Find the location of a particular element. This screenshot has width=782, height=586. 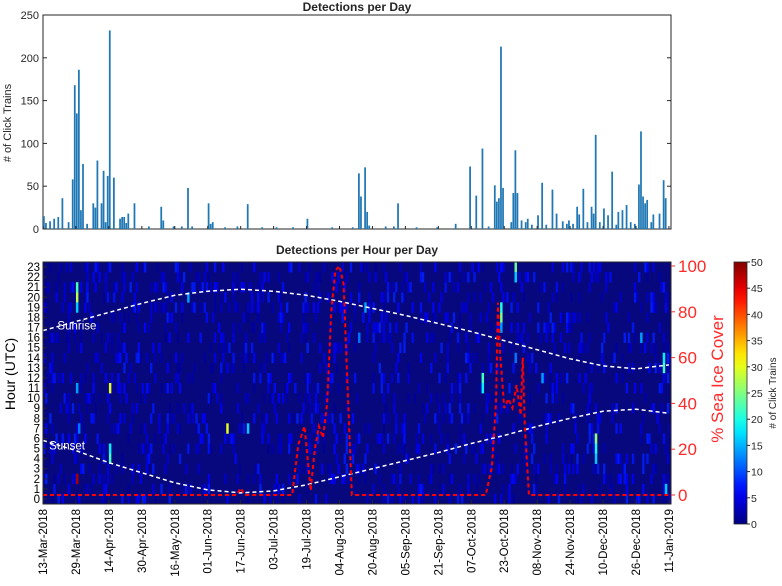

heatmap-hot-cell is located at coordinates (596, 448).